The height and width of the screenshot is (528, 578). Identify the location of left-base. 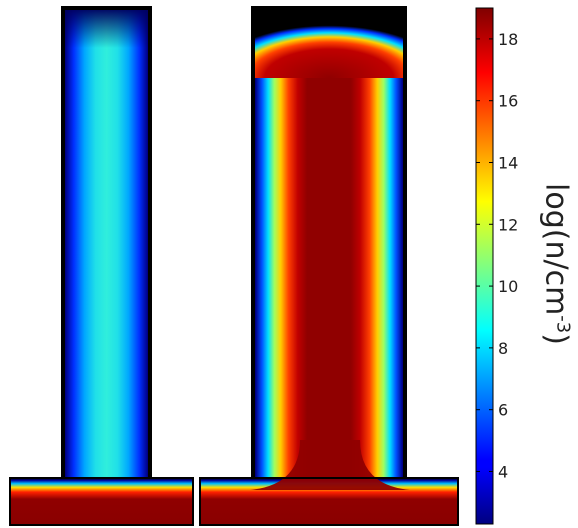
(101, 501).